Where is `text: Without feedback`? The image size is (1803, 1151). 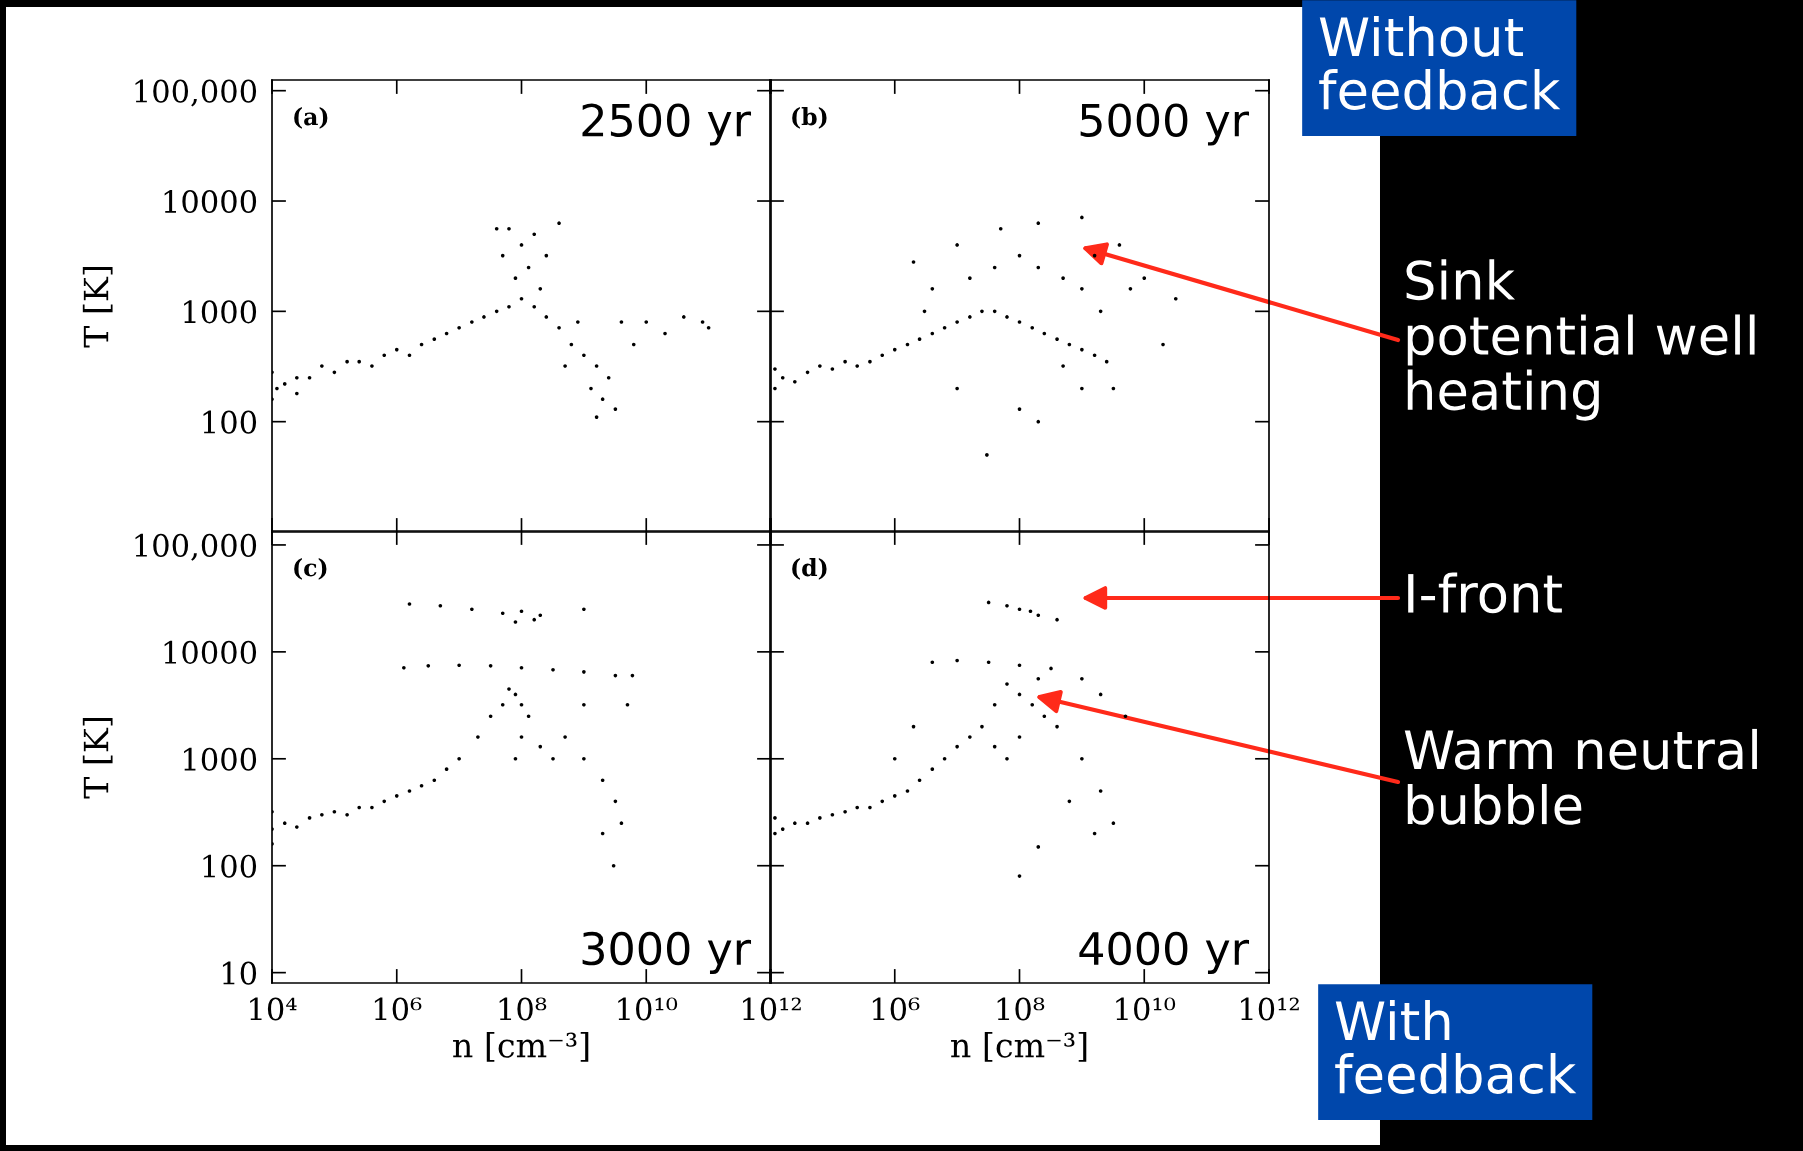 text: Without feedback is located at coordinates (1440, 63).